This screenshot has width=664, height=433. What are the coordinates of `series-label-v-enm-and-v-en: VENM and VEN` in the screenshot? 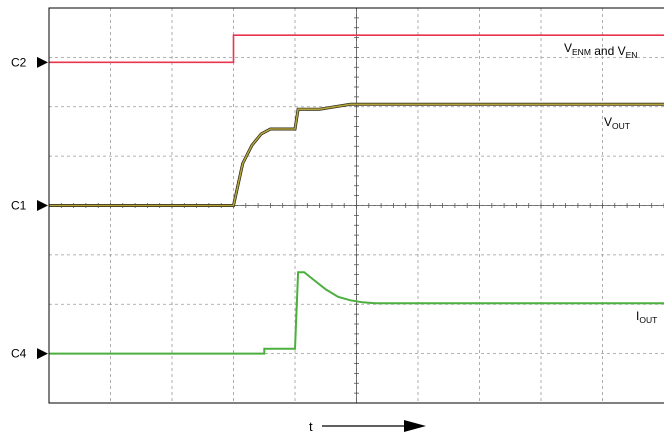 It's located at (600, 50).